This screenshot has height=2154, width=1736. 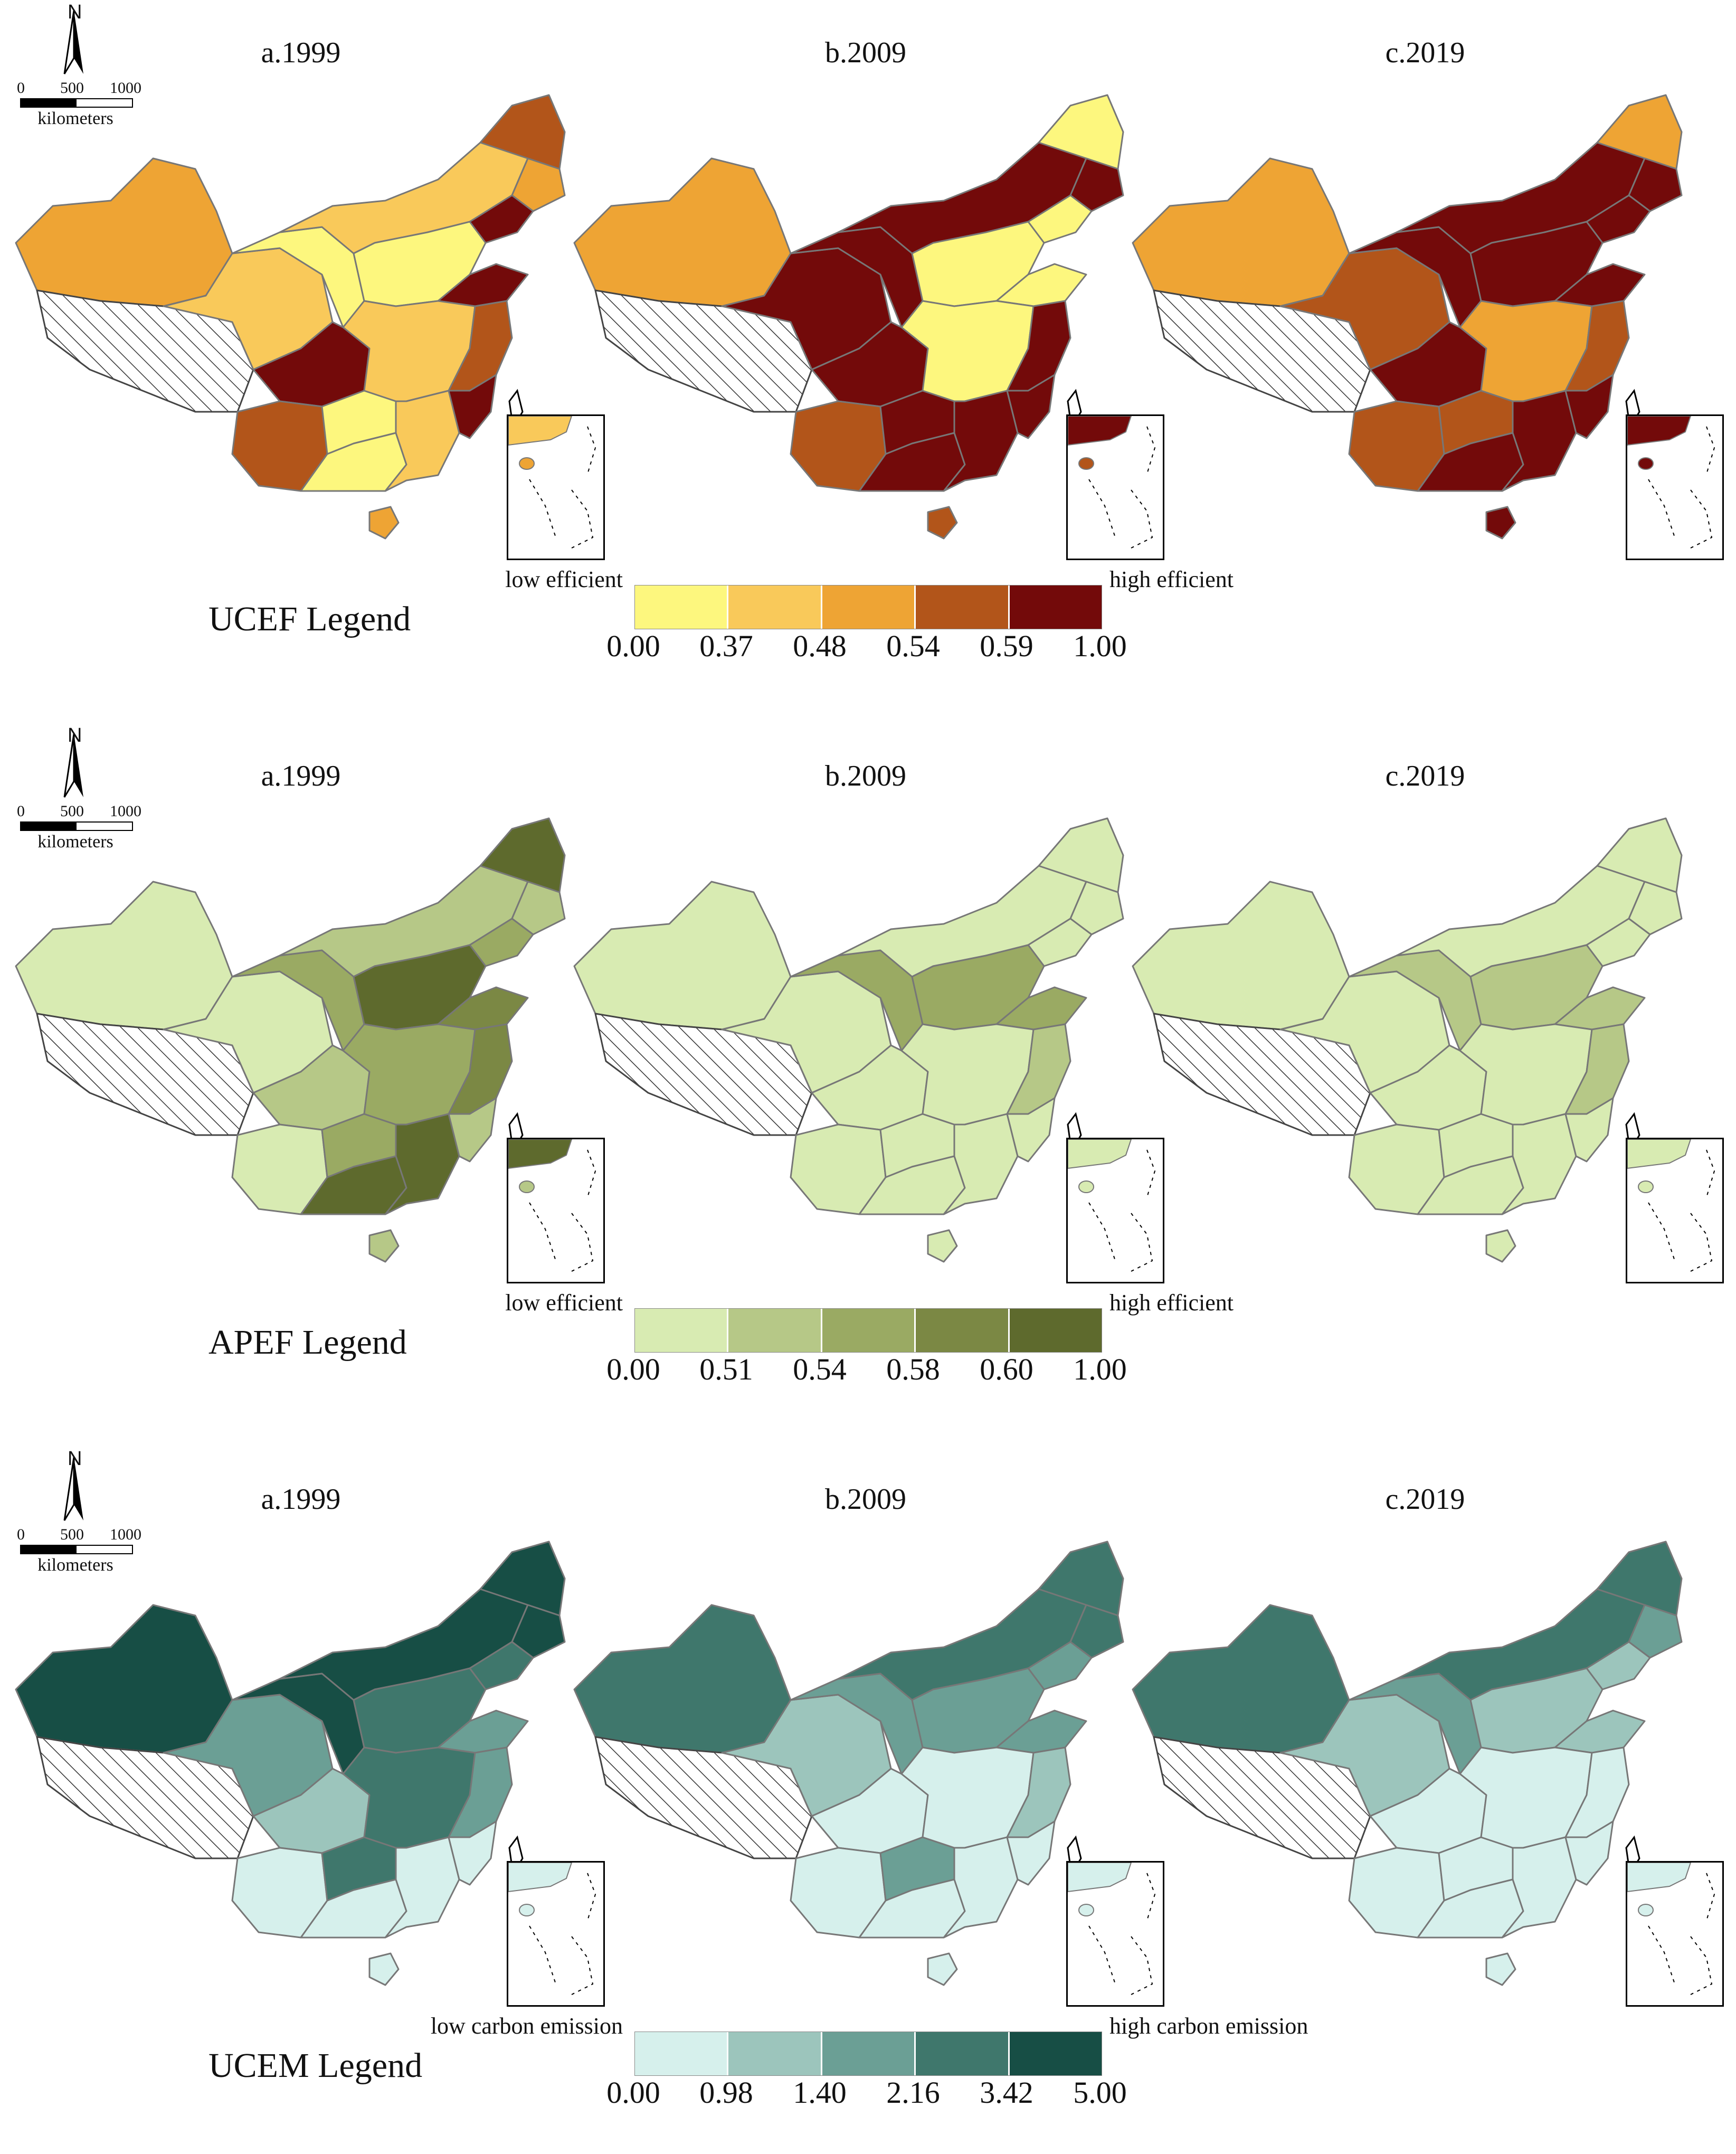 What do you see at coordinates (820, 646) in the screenshot?
I see `legend-tick: 0.48` at bounding box center [820, 646].